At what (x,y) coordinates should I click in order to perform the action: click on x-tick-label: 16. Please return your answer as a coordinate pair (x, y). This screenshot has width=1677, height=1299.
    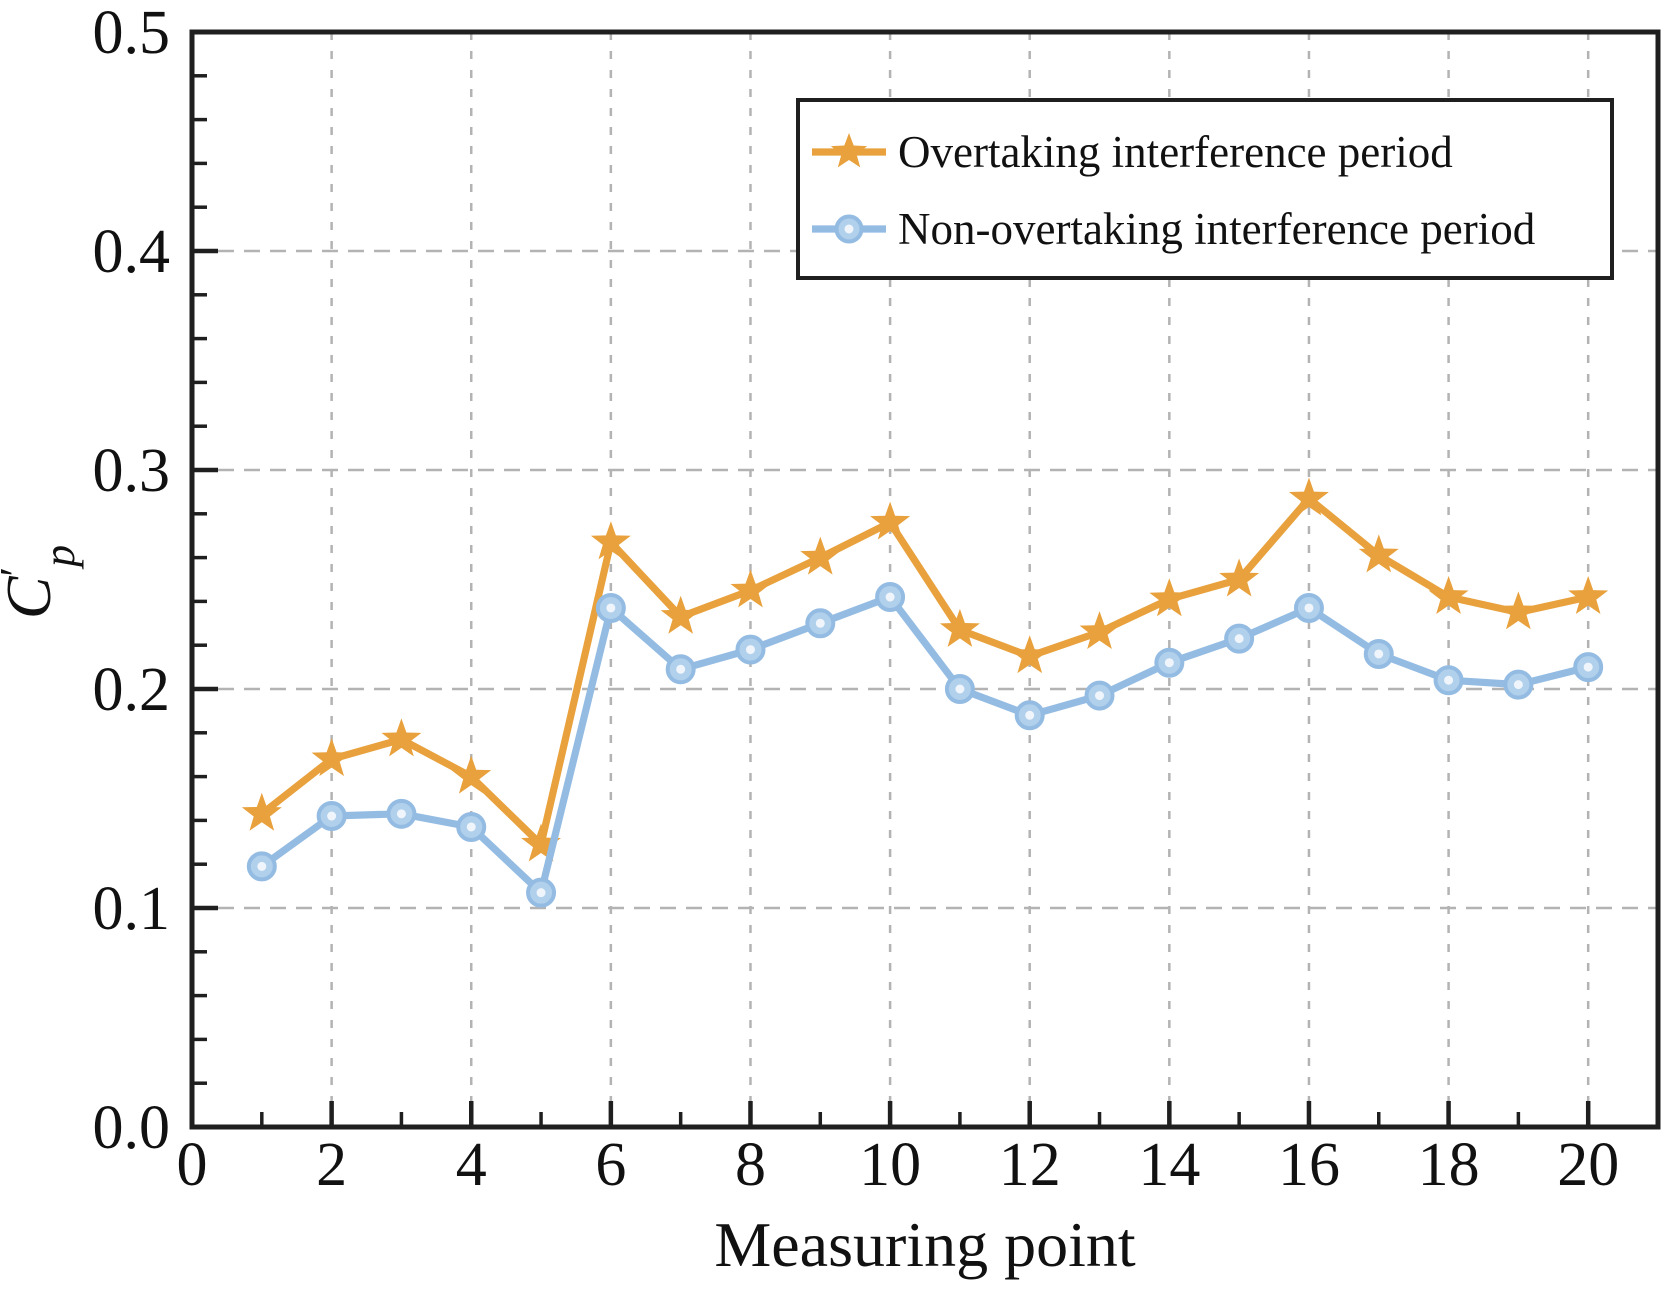
    Looking at the image, I should click on (1309, 1165).